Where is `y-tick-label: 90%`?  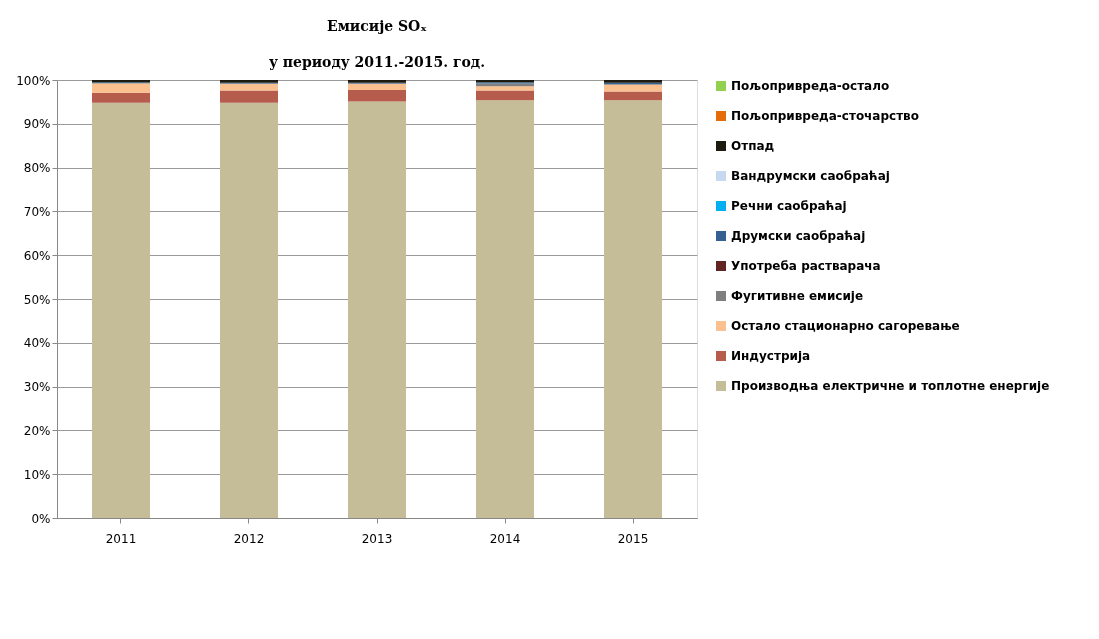 y-tick-label: 90% is located at coordinates (37, 124).